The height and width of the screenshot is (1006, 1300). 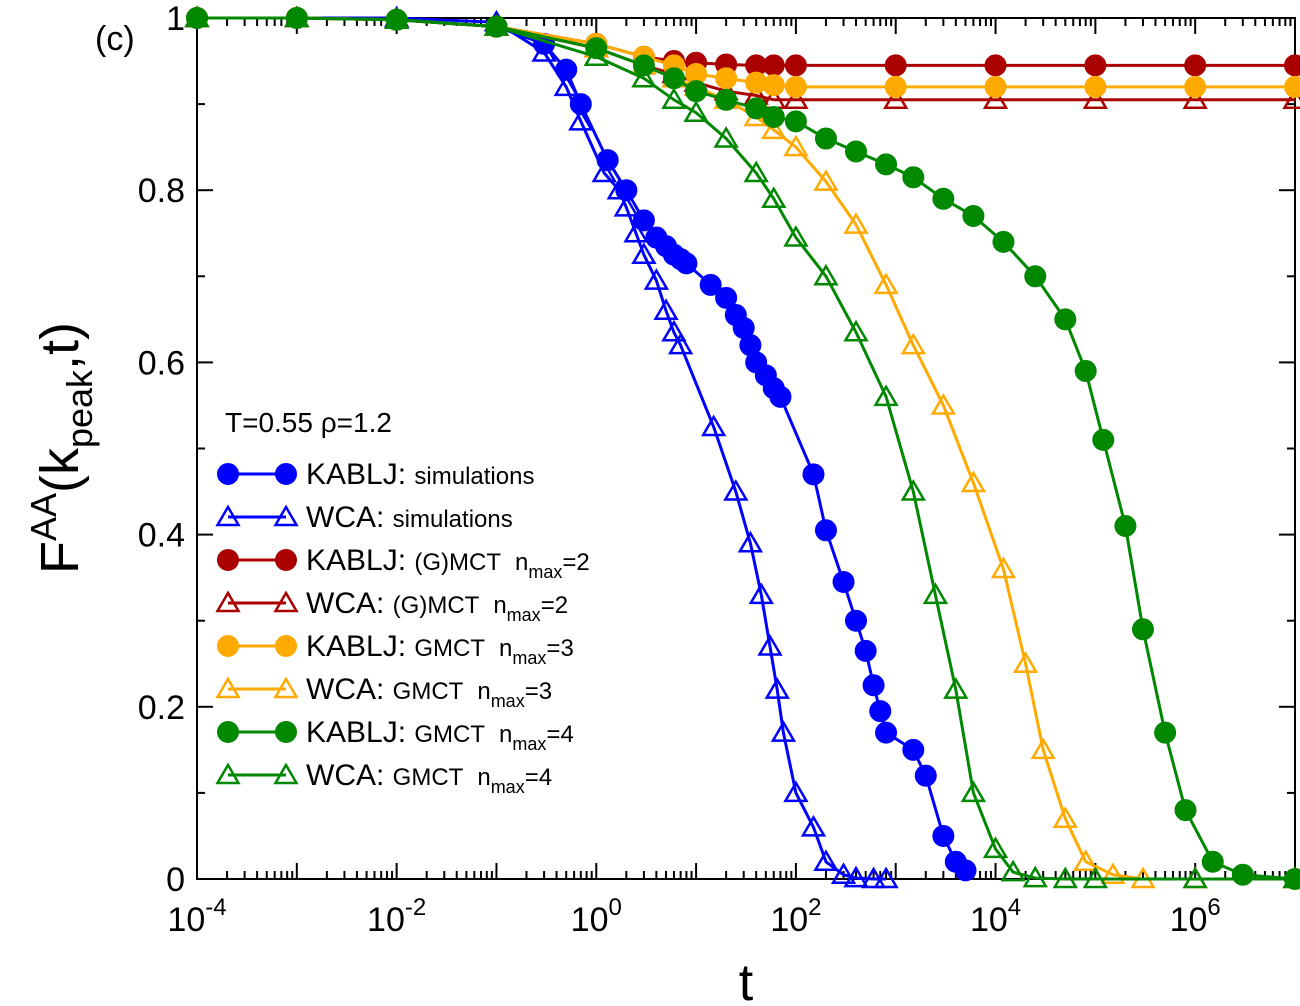 What do you see at coordinates (161, 191) in the screenshot?
I see `y-tick-label: 0.8` at bounding box center [161, 191].